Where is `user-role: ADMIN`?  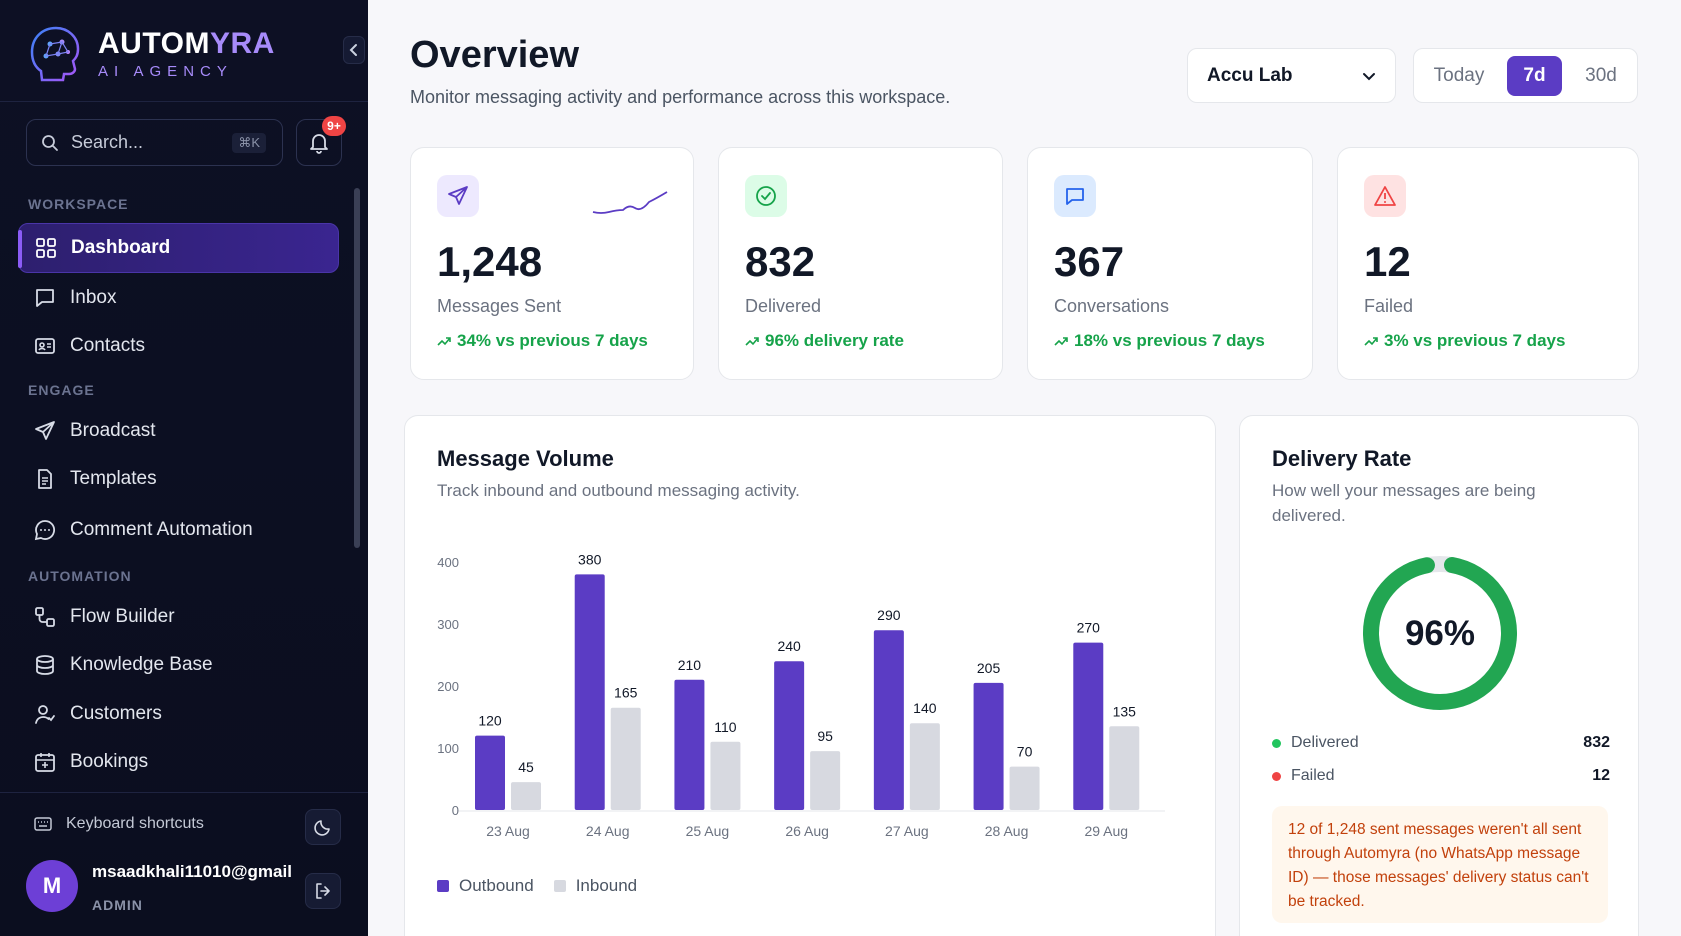
user-role: ADMIN is located at coordinates (117, 905).